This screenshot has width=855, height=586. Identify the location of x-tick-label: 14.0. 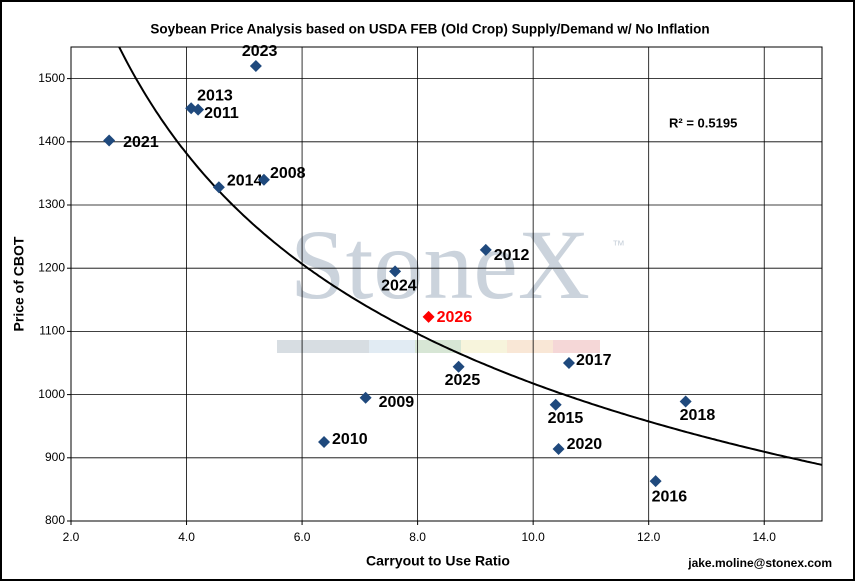
(765, 537).